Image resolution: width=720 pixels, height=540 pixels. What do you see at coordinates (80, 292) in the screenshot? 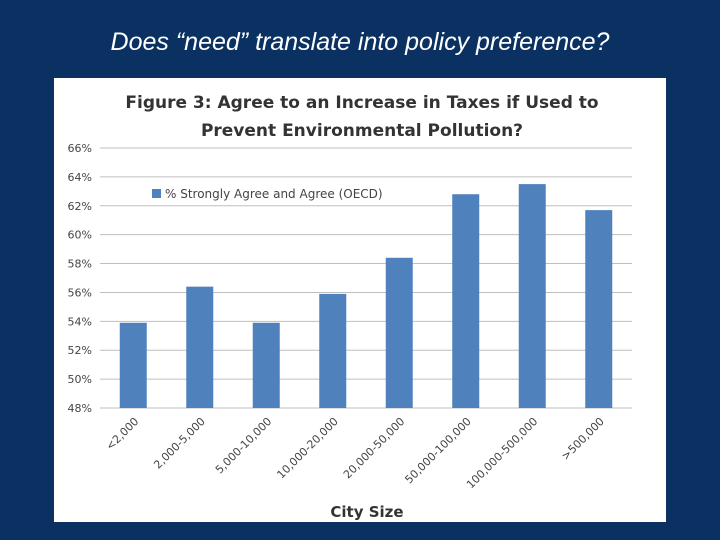
I see `y-tick-label: 56%` at bounding box center [80, 292].